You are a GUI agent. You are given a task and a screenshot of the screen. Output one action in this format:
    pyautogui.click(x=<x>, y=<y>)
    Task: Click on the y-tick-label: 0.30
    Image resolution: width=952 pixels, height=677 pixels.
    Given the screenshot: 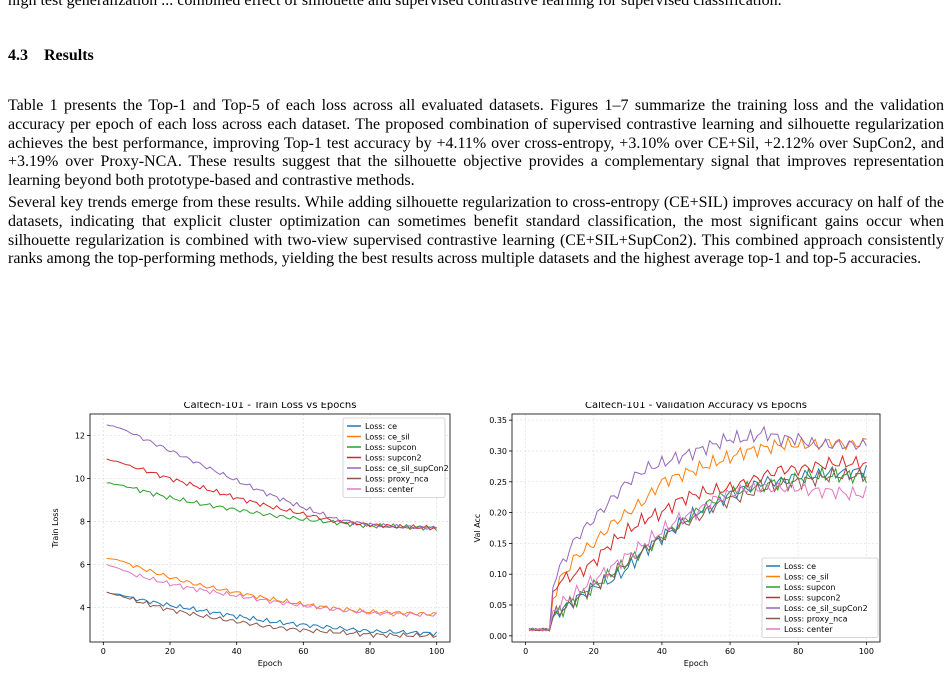 What is the action you would take?
    pyautogui.click(x=498, y=451)
    